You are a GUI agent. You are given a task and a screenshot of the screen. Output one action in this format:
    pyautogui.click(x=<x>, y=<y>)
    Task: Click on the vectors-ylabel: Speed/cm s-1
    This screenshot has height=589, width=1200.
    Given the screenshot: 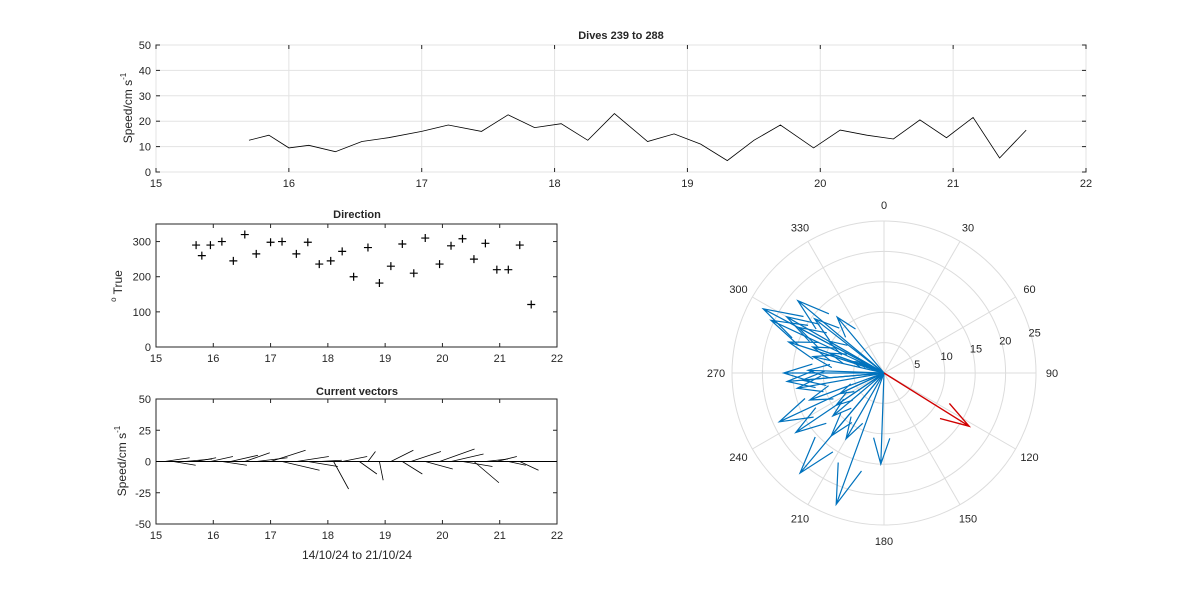 What is the action you would take?
    pyautogui.click(x=121, y=460)
    